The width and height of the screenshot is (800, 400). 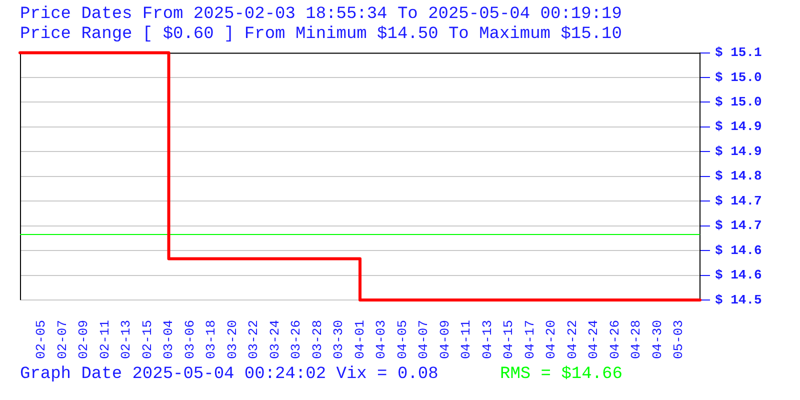 What do you see at coordinates (147, 340) in the screenshot?
I see `x-tick-label: 02-15` at bounding box center [147, 340].